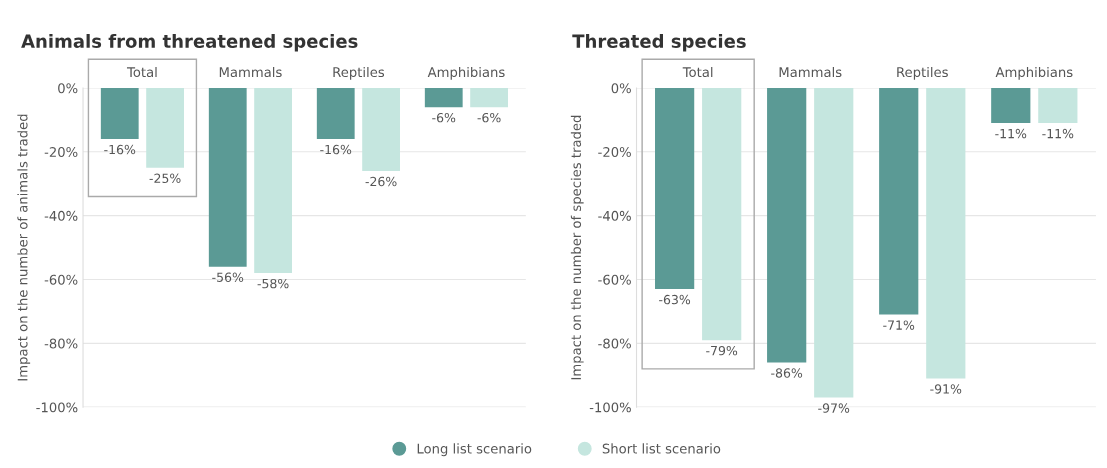 This screenshot has width=1107, height=468. I want to click on data-label: -71%, so click(899, 325).